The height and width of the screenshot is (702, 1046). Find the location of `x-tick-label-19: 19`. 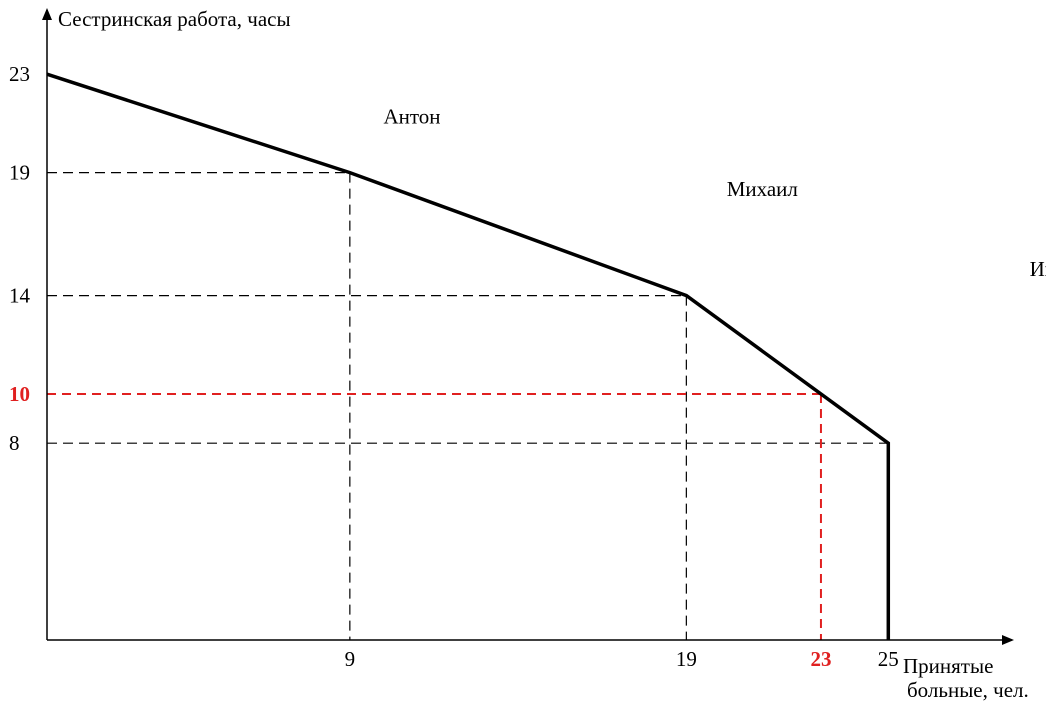

x-tick-label-19: 19 is located at coordinates (686, 659).